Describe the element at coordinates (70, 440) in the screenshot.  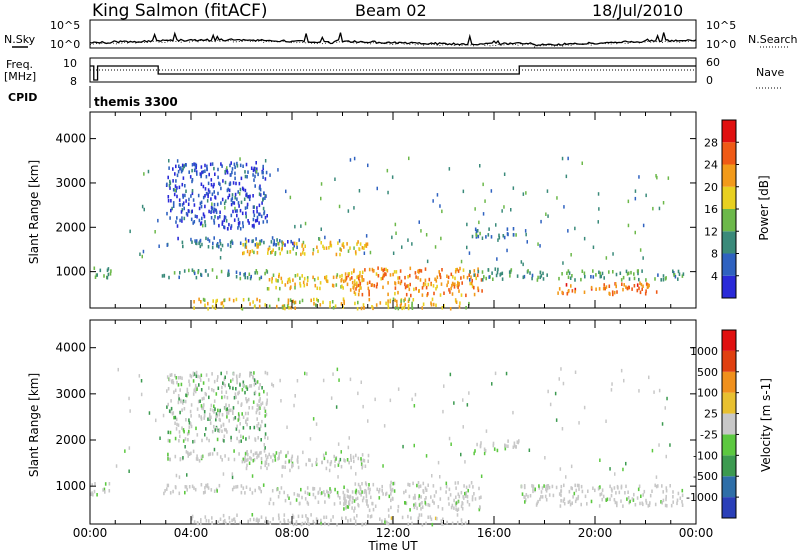
I see `y-tick-label: 2000` at that location.